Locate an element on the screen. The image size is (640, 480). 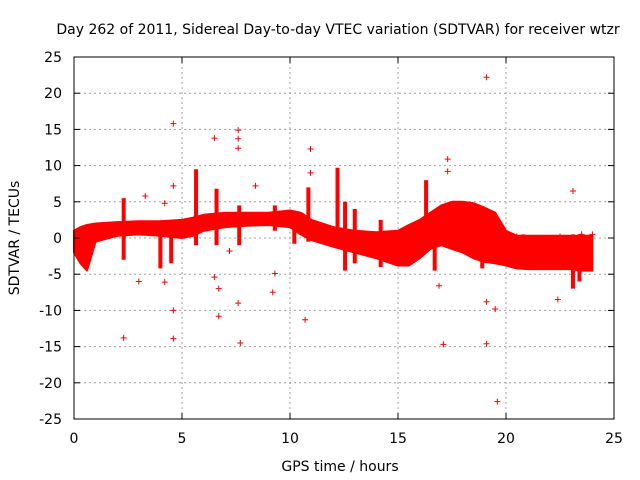
sdtvar-band is located at coordinates (333, 236).